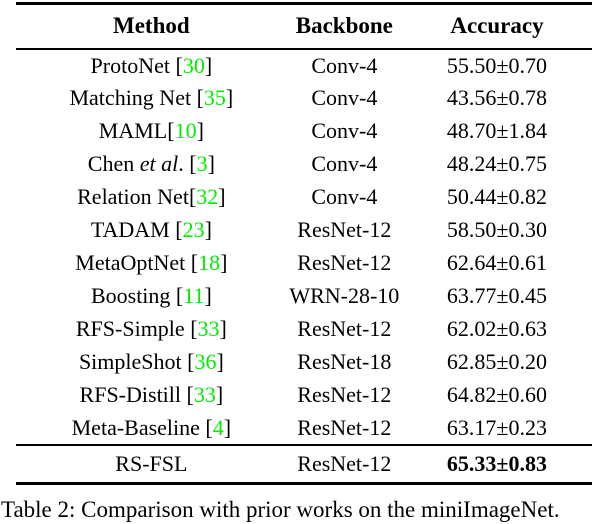  Describe the element at coordinates (130, 328) in the screenshot. I see `method-name: RFS-Simple` at that location.